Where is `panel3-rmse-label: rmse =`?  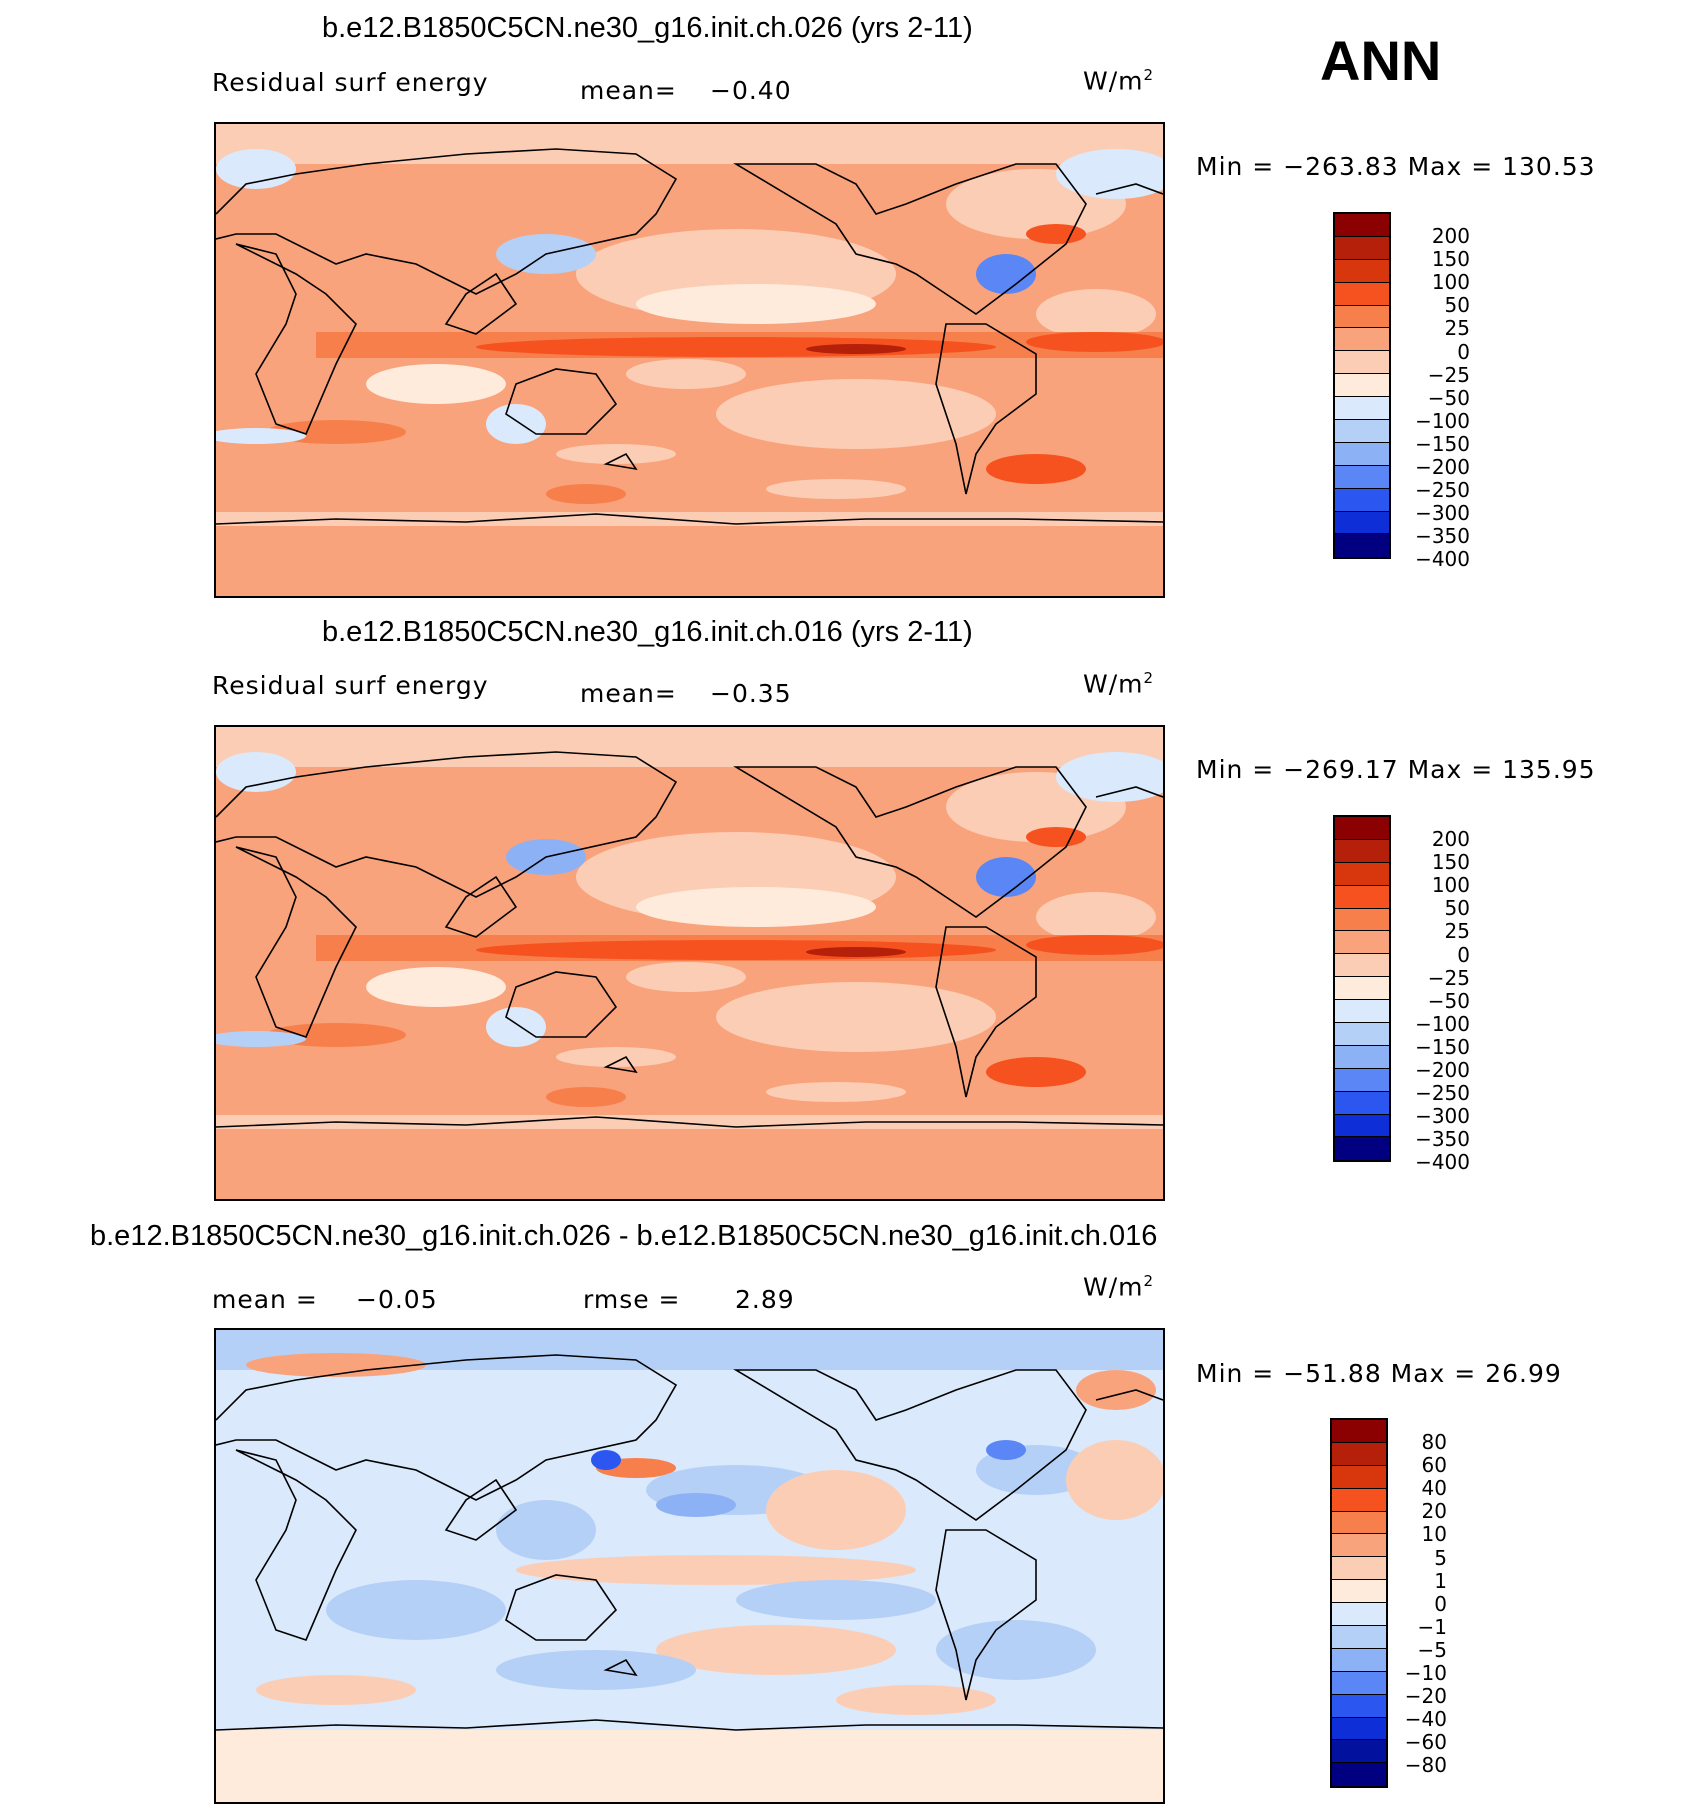
panel3-rmse-label: rmse = is located at coordinates (632, 1299).